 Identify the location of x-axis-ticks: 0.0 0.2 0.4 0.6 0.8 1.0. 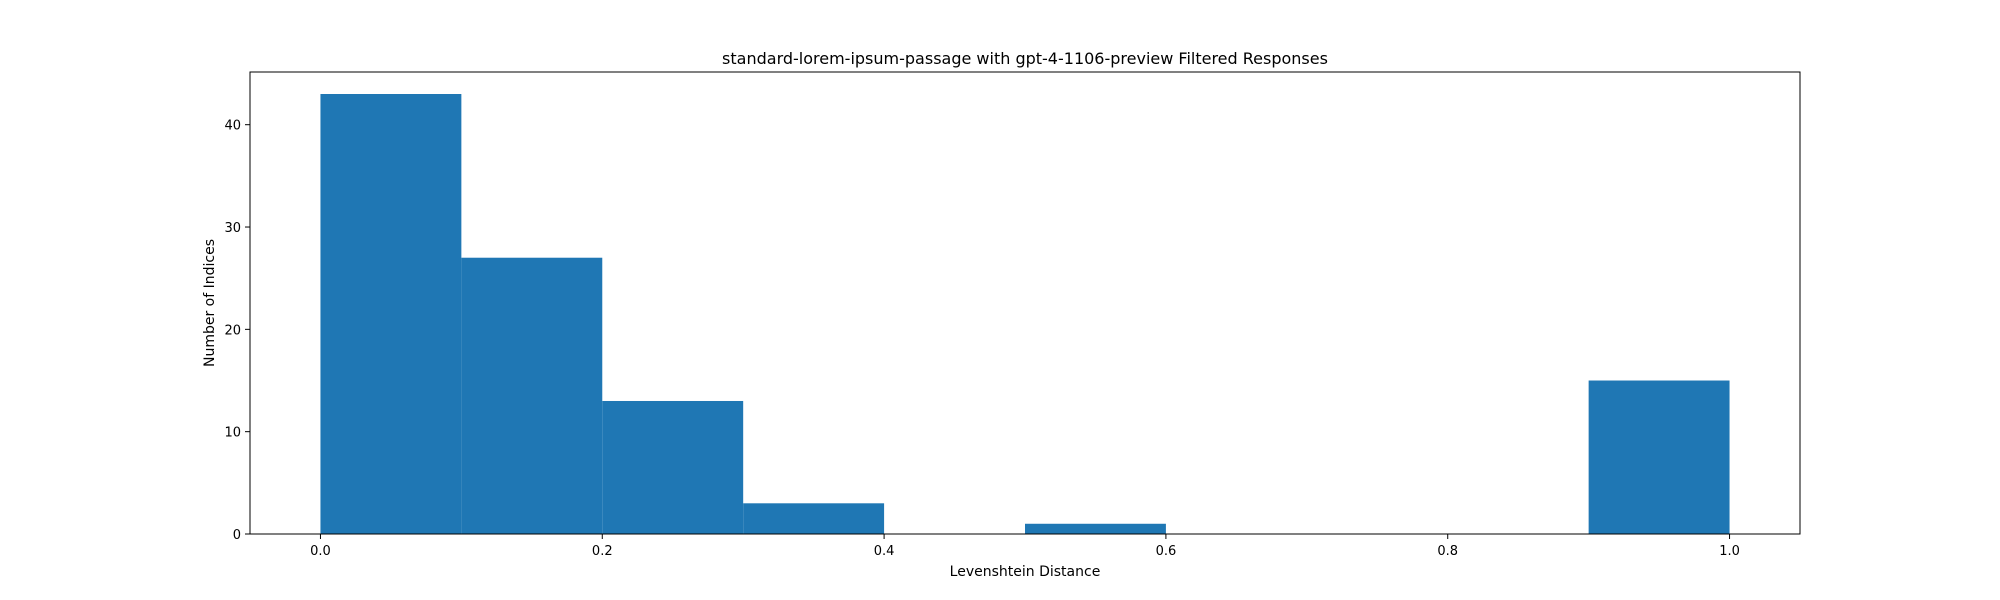
(1025, 546).